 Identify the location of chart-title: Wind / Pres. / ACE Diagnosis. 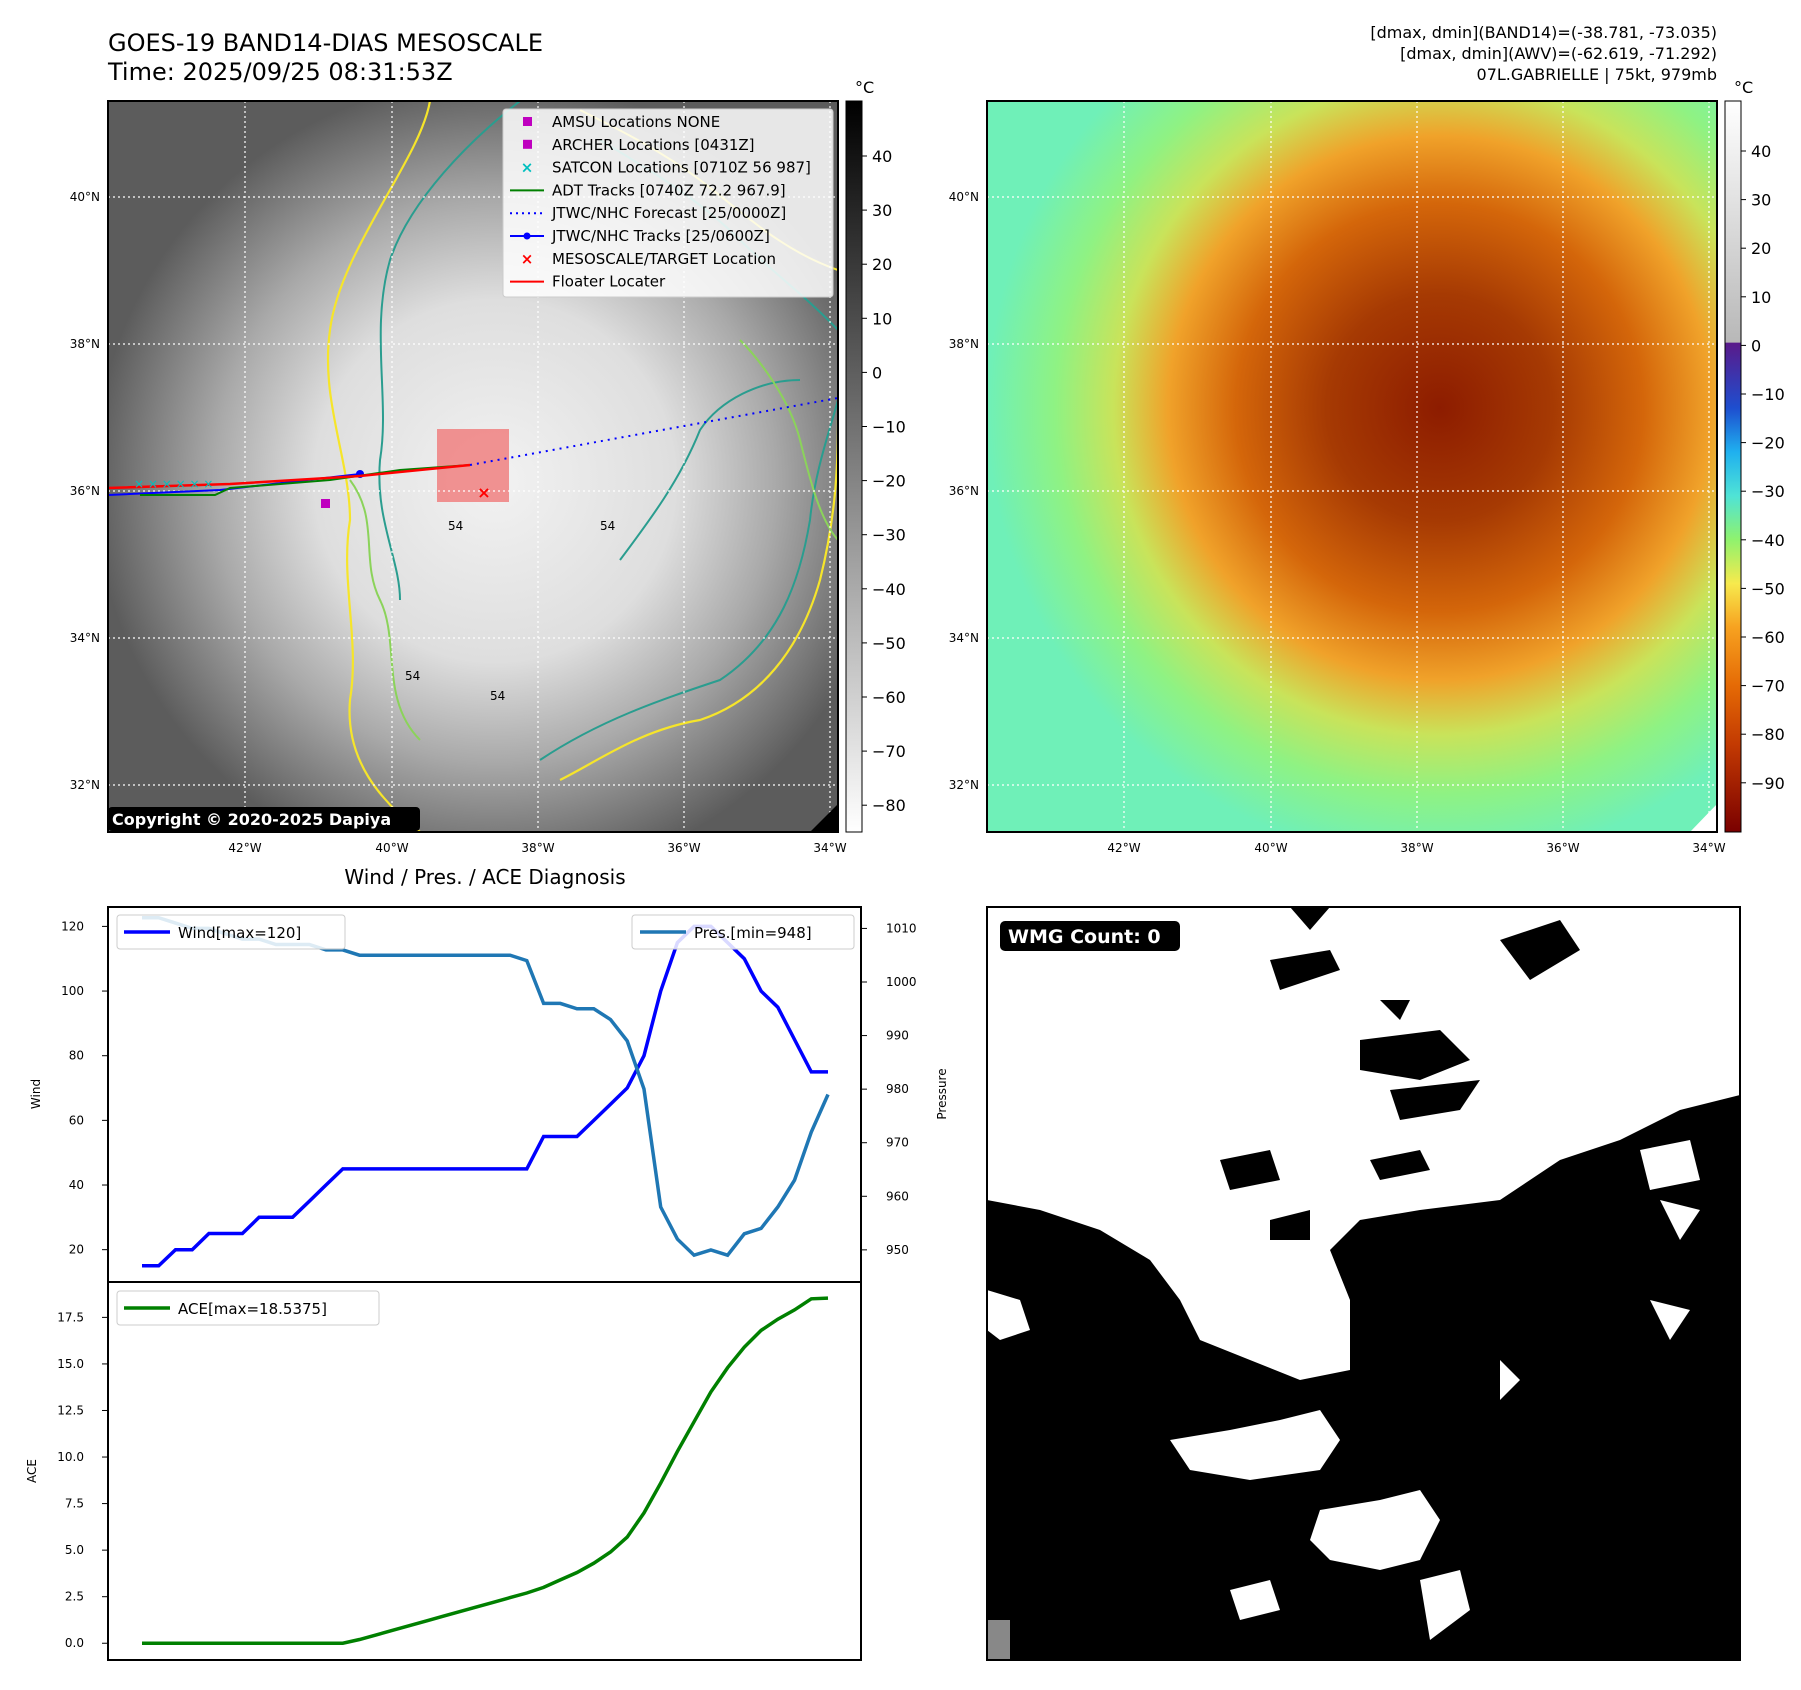
(484, 877).